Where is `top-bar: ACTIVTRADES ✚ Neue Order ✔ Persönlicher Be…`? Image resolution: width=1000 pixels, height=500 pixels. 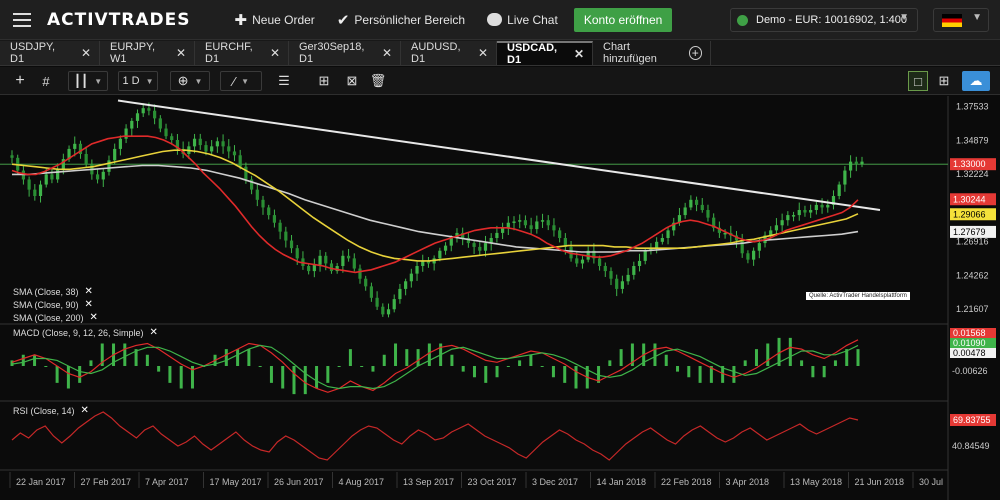 top-bar: ACTIVTRADES ✚ Neue Order ✔ Persönlicher Be… is located at coordinates (500, 20).